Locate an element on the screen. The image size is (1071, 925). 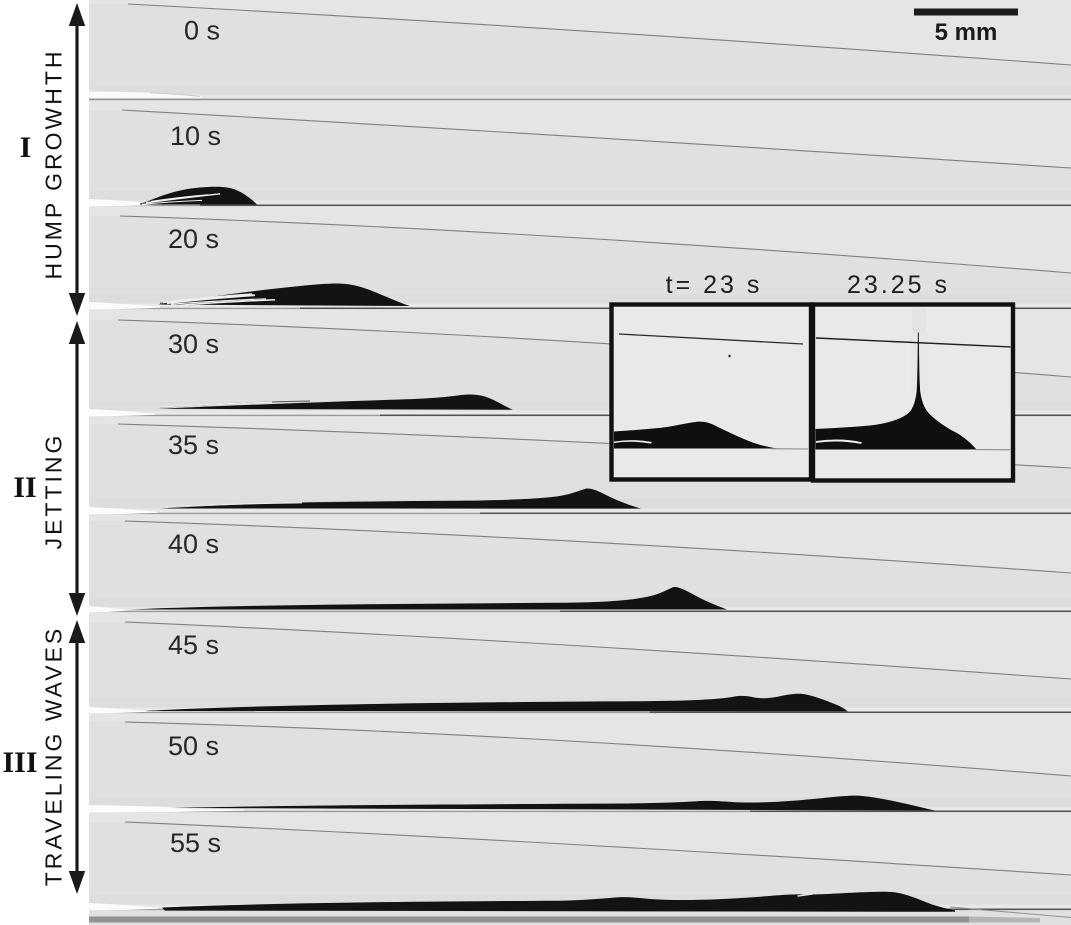
svg-text: 35 s is located at coordinates (193, 445).